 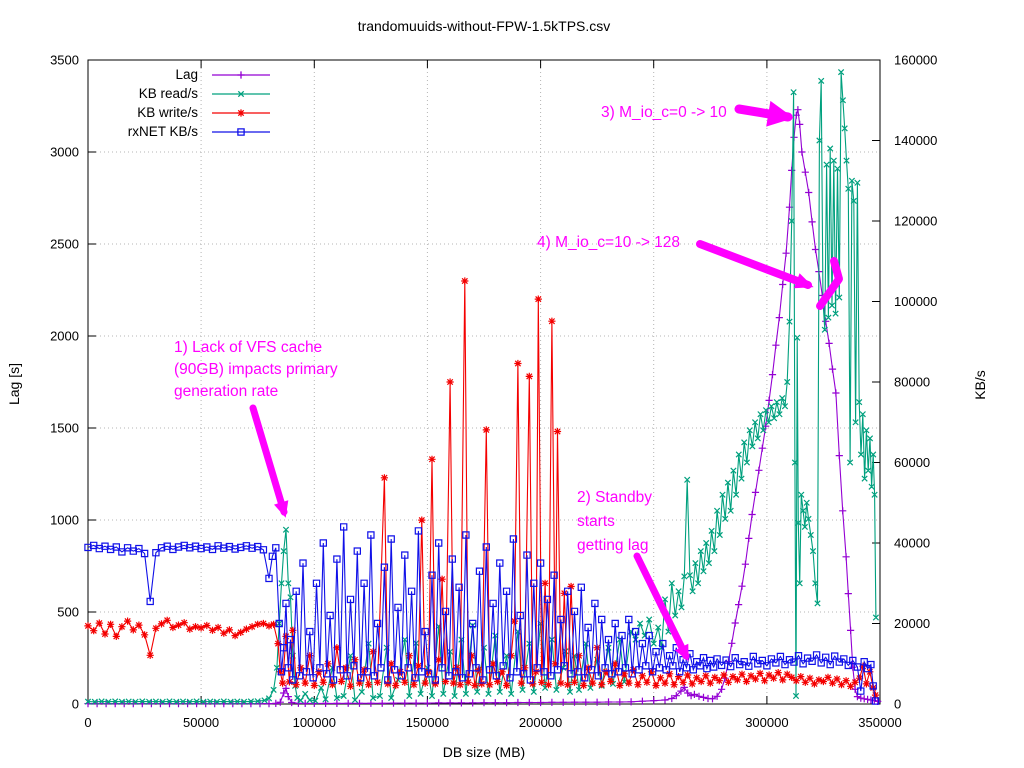 I want to click on x-axis-label: DB size (MB), so click(x=484, y=752).